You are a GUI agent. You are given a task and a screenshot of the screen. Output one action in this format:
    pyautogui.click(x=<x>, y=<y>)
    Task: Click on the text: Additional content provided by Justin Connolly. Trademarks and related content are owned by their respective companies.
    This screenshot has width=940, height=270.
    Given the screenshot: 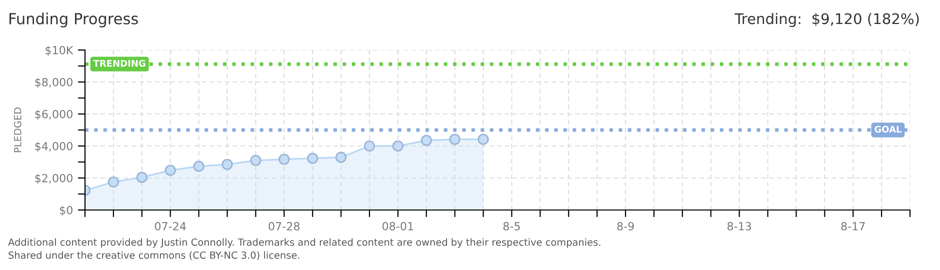 What is the action you would take?
    pyautogui.click(x=304, y=243)
    